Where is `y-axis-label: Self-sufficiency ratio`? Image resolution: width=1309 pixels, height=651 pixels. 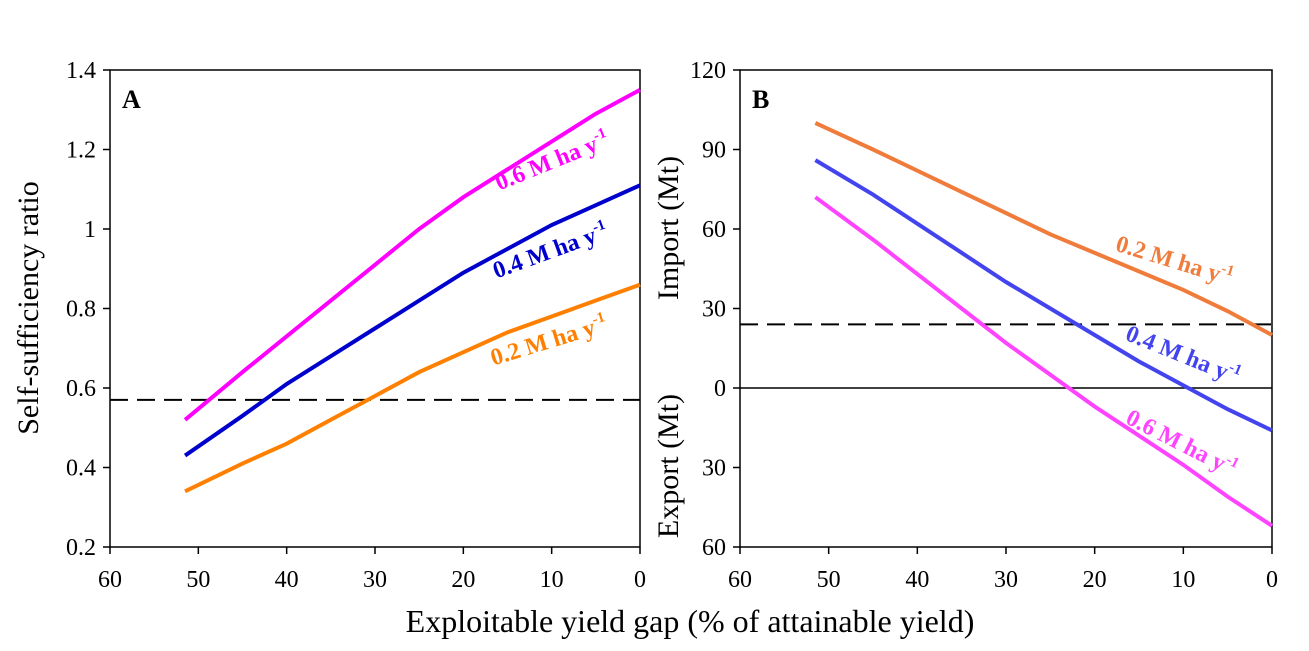 y-axis-label: Self-sufficiency ratio is located at coordinates (28, 308).